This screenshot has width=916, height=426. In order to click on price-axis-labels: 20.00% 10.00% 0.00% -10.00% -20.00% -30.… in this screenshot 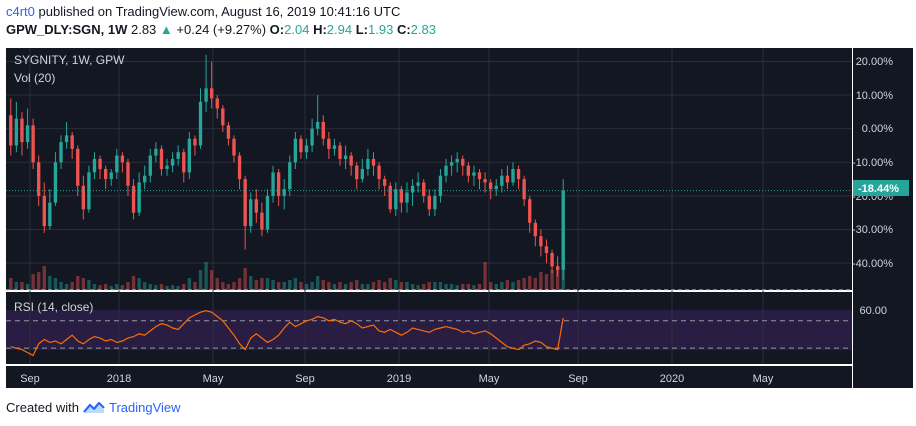, I will do `click(872, 163)`.